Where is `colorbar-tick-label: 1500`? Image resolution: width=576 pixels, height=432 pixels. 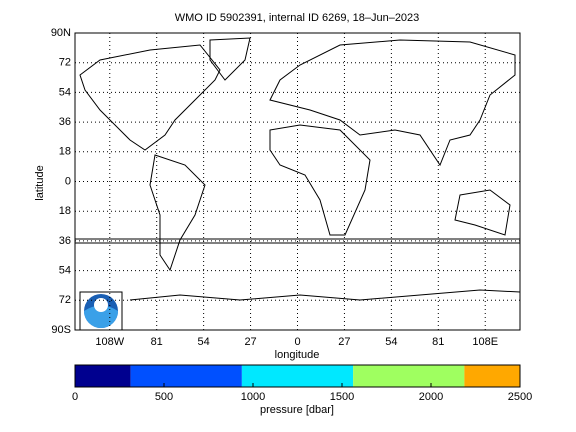 colorbar-tick-label: 1500 is located at coordinates (342, 397).